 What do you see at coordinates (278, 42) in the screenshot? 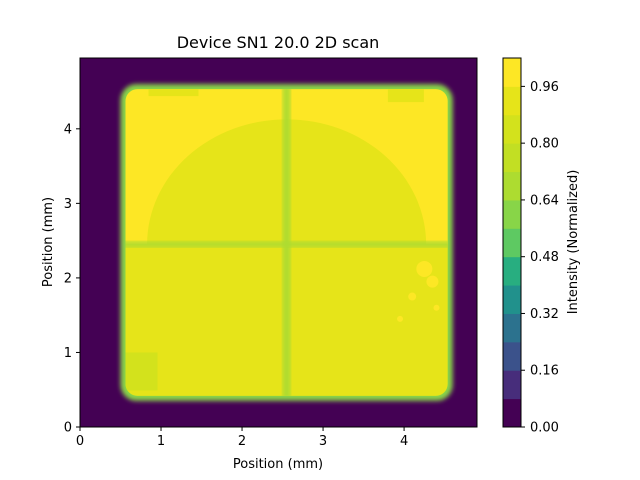
I see `chart-title: Device SN1 20.0 2D scan` at bounding box center [278, 42].